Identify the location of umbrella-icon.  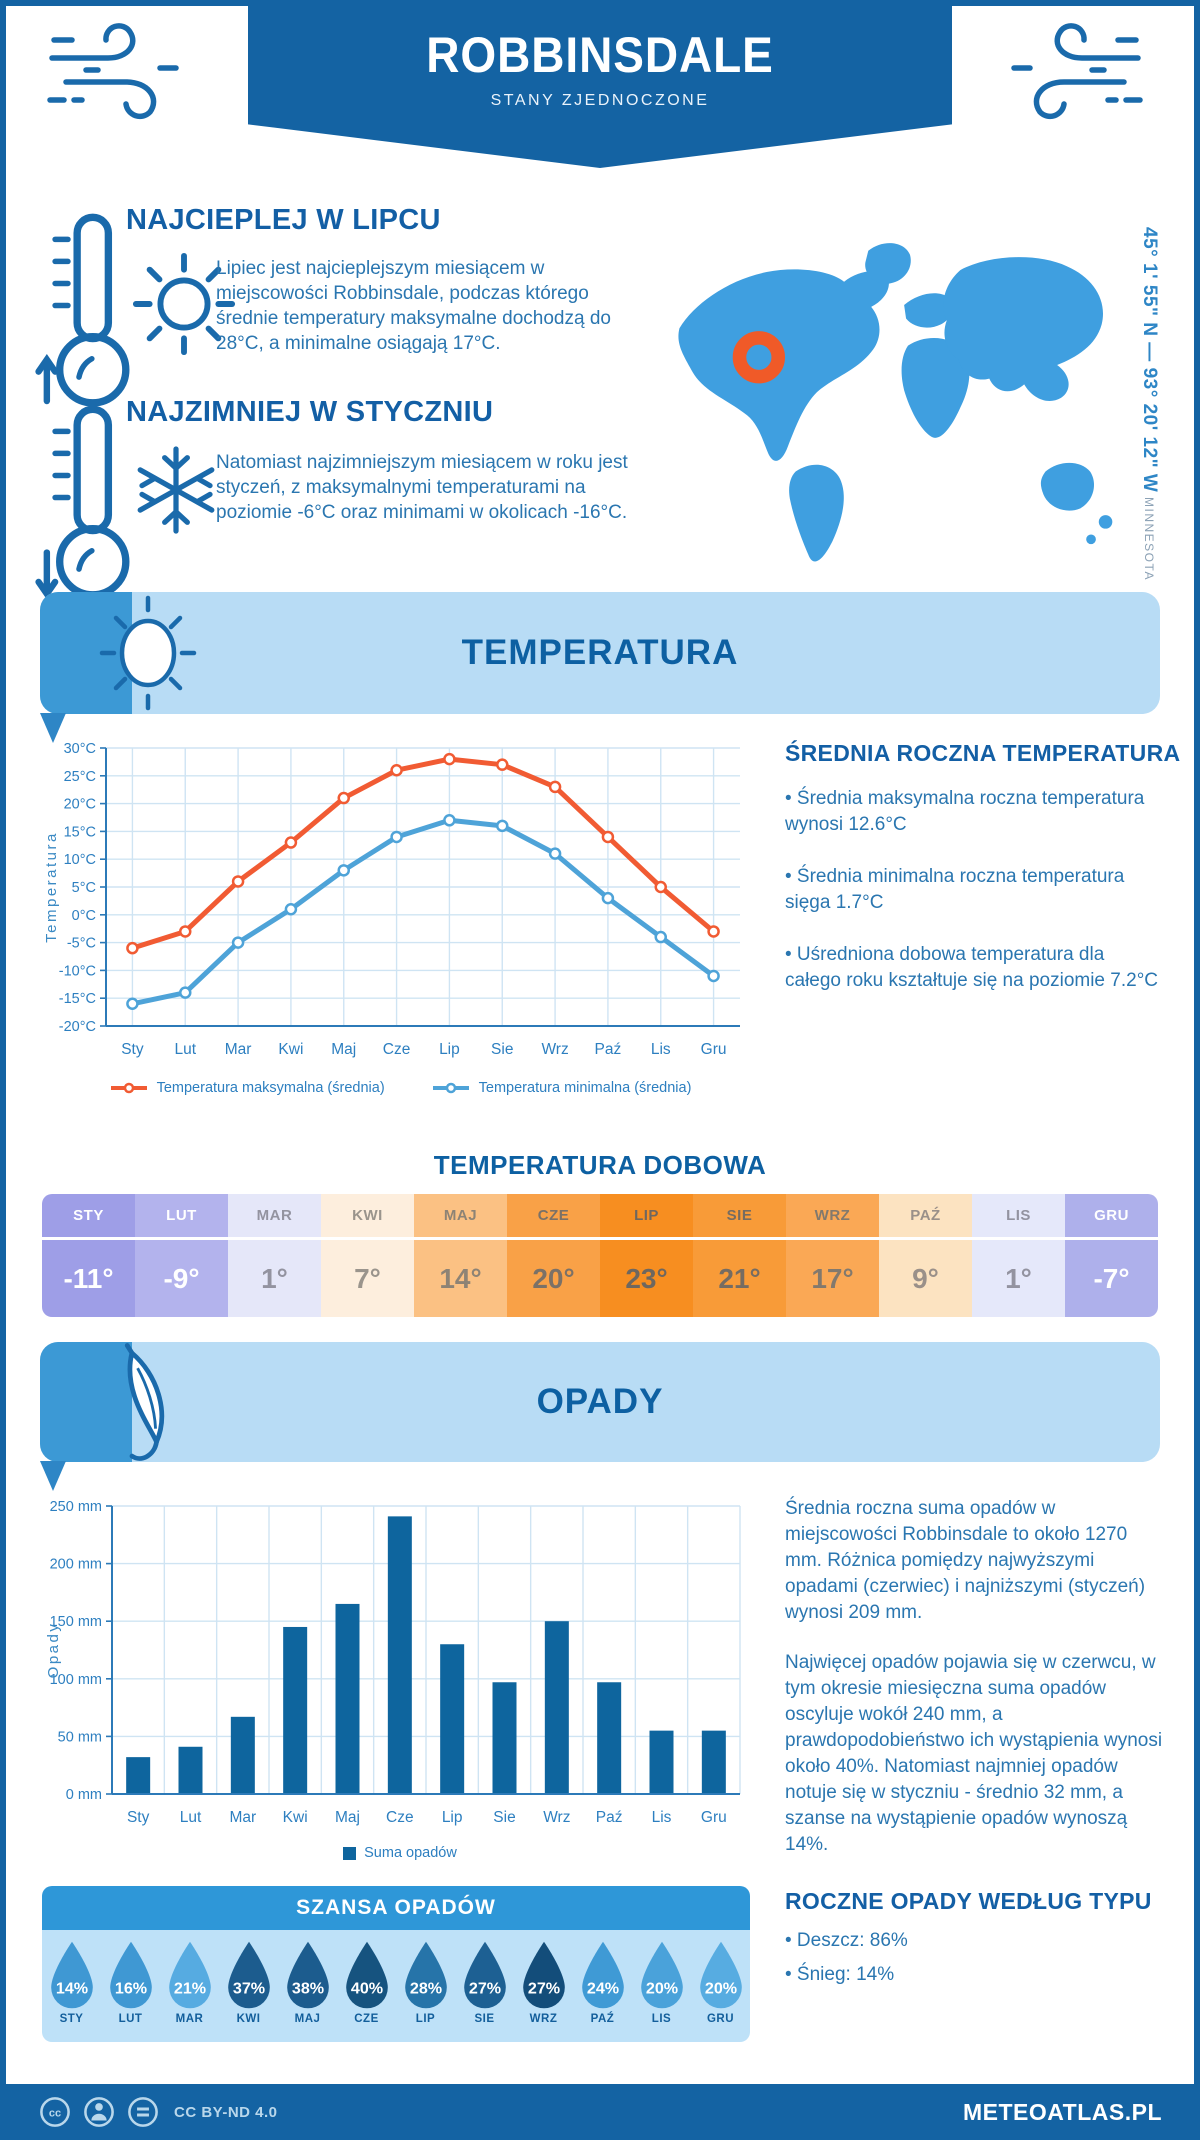
(144, 1402).